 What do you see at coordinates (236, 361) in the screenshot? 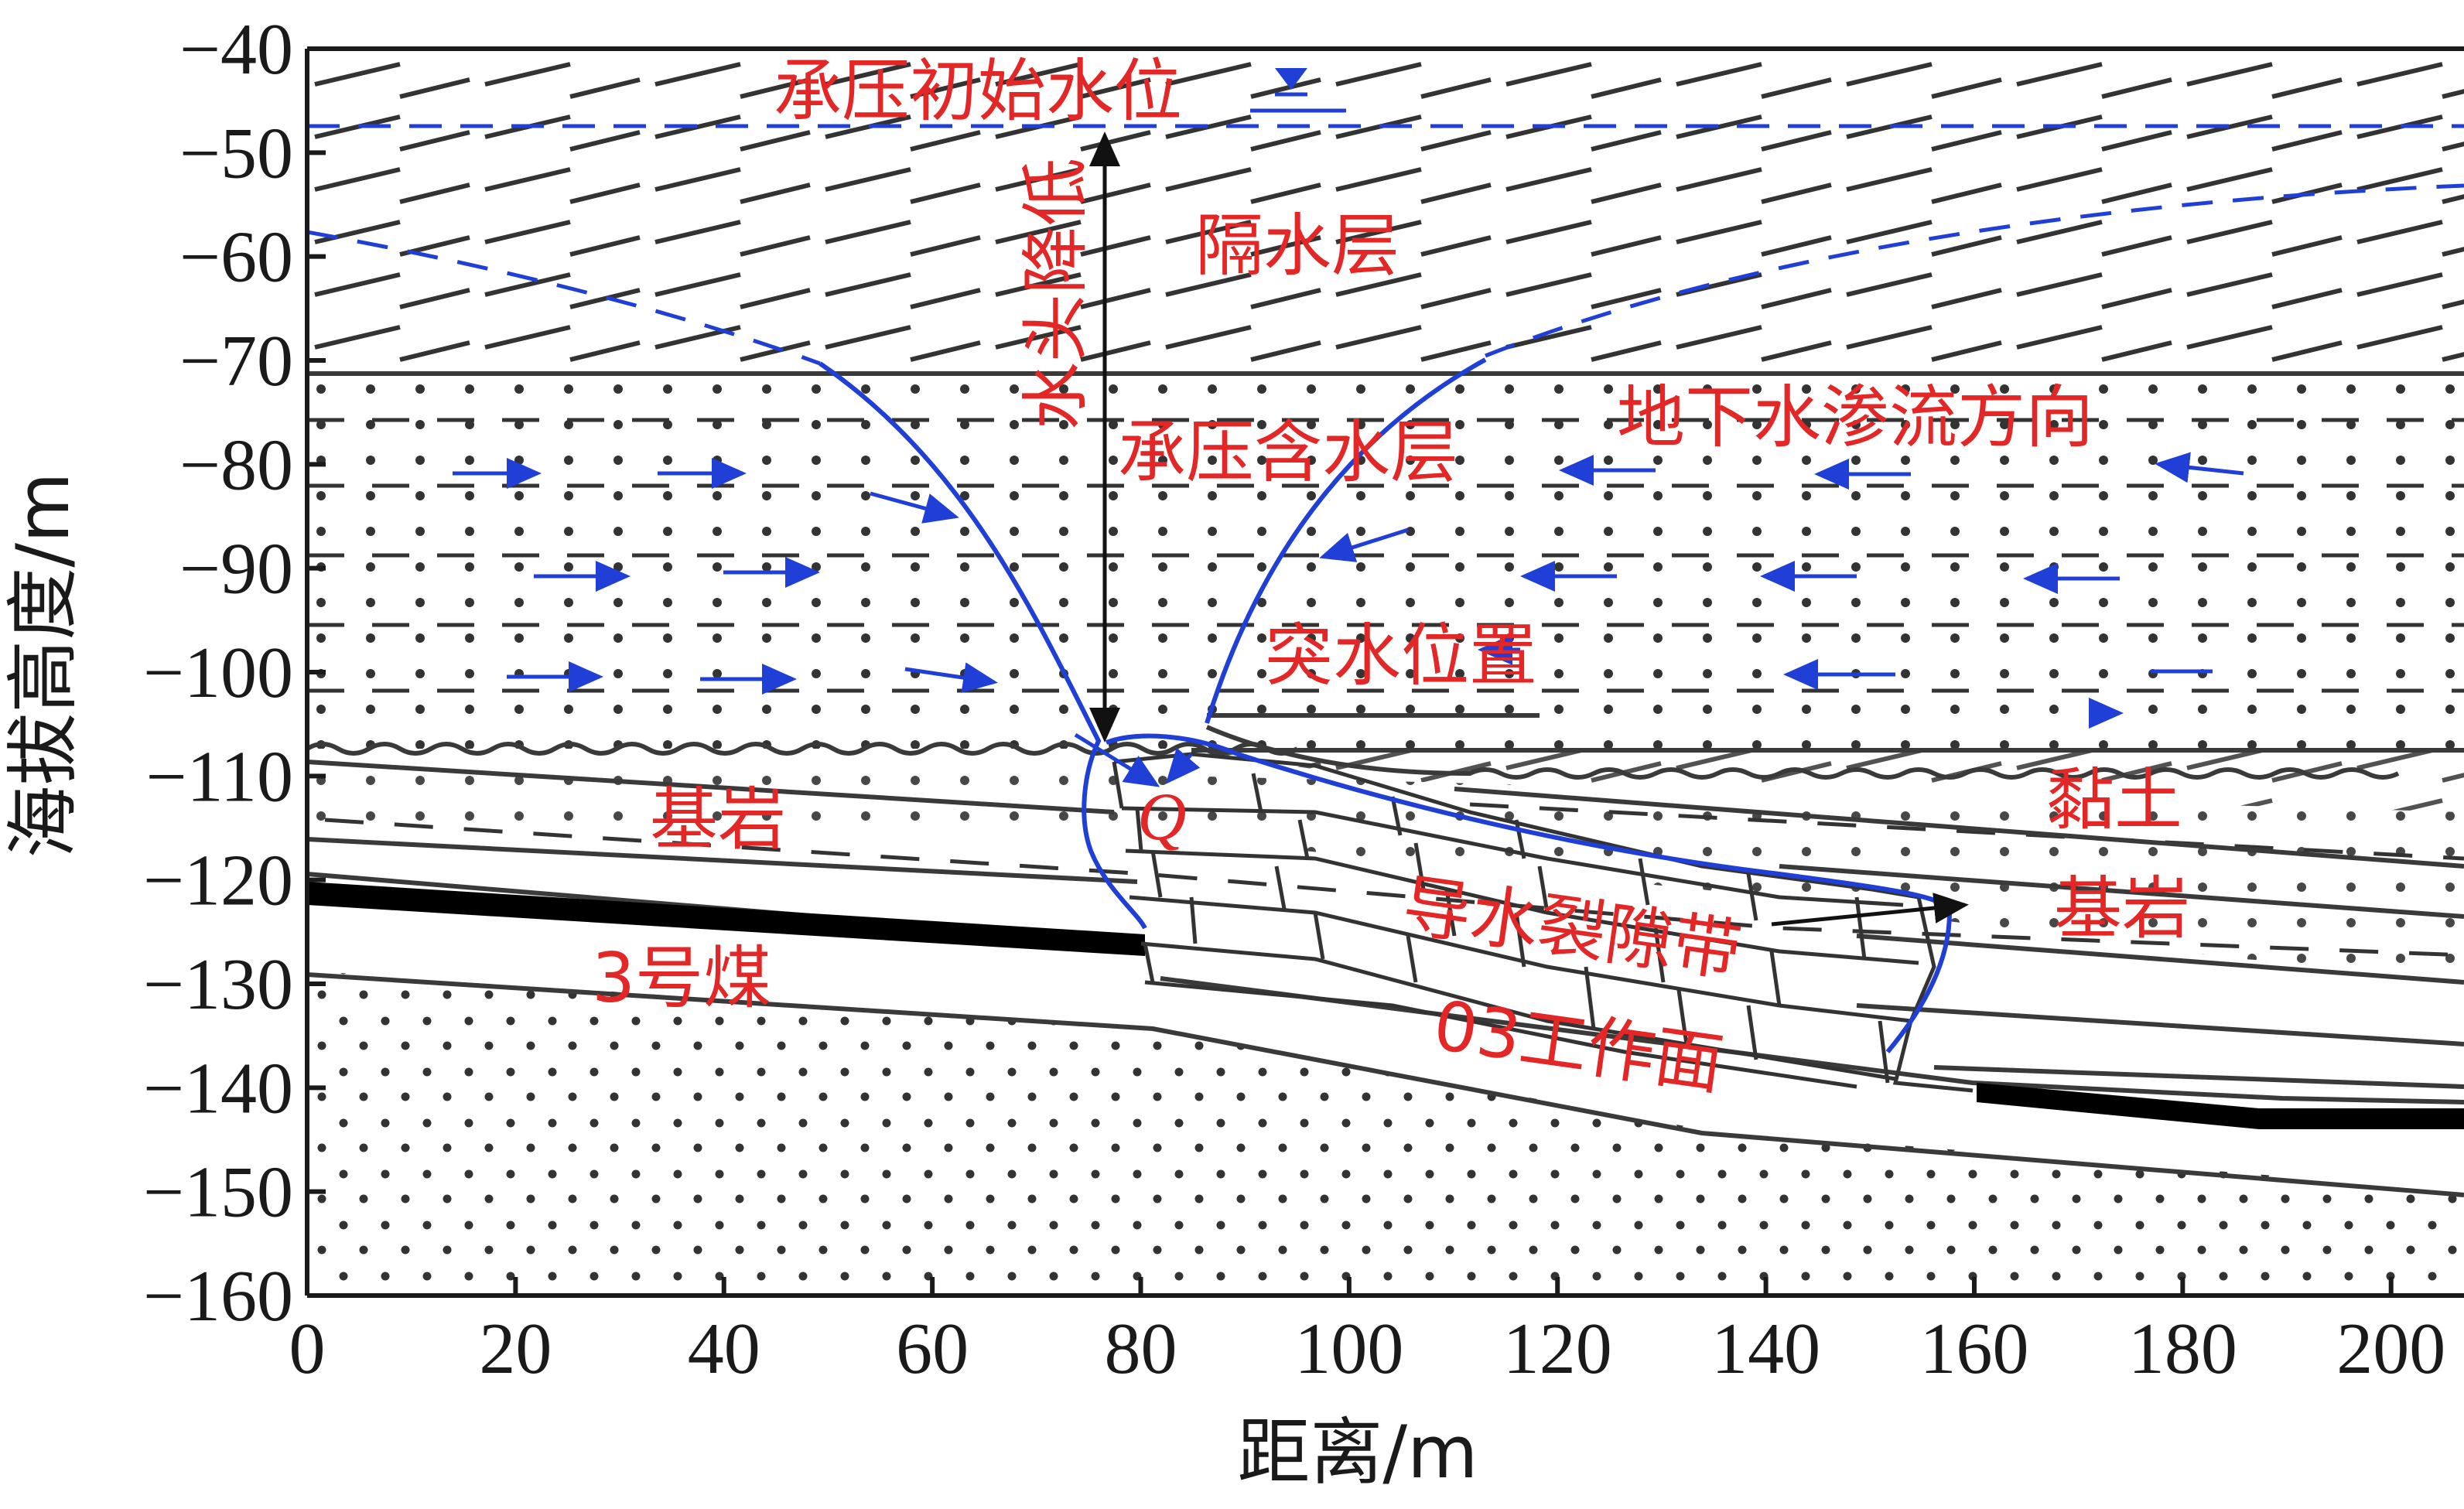
I see `y-tick-label: −70` at bounding box center [236, 361].